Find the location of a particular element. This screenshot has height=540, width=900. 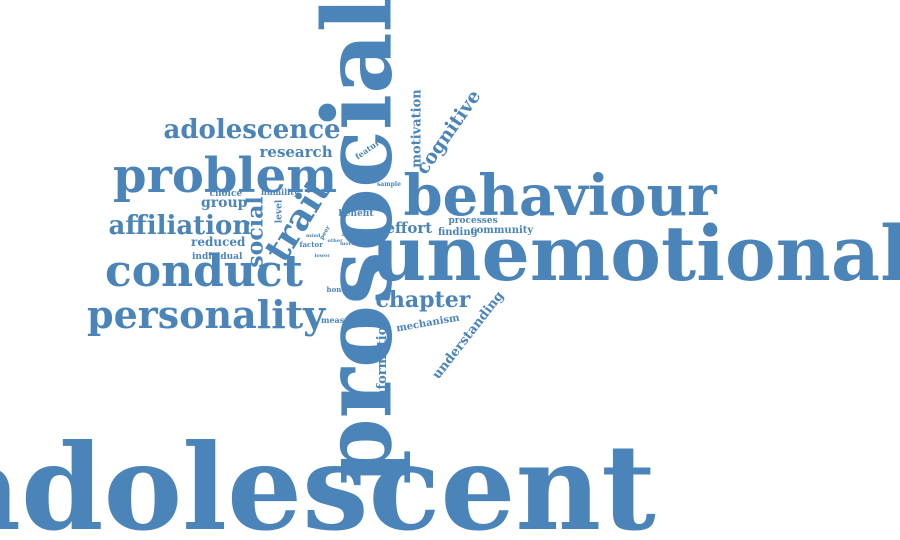

word-research: research is located at coordinates (296, 151).